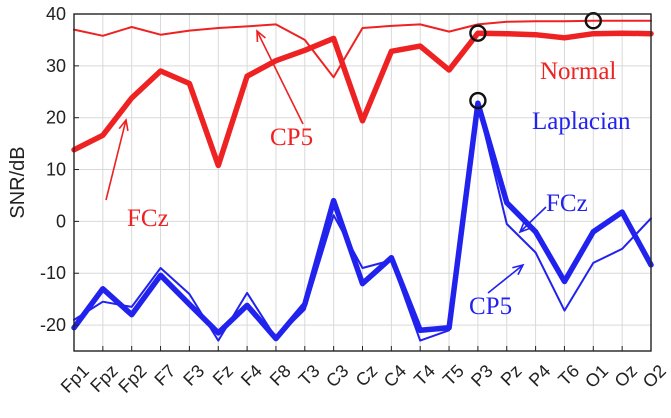 This screenshot has width=671, height=418. I want to click on x-tick-label: Fp2, so click(132, 379).